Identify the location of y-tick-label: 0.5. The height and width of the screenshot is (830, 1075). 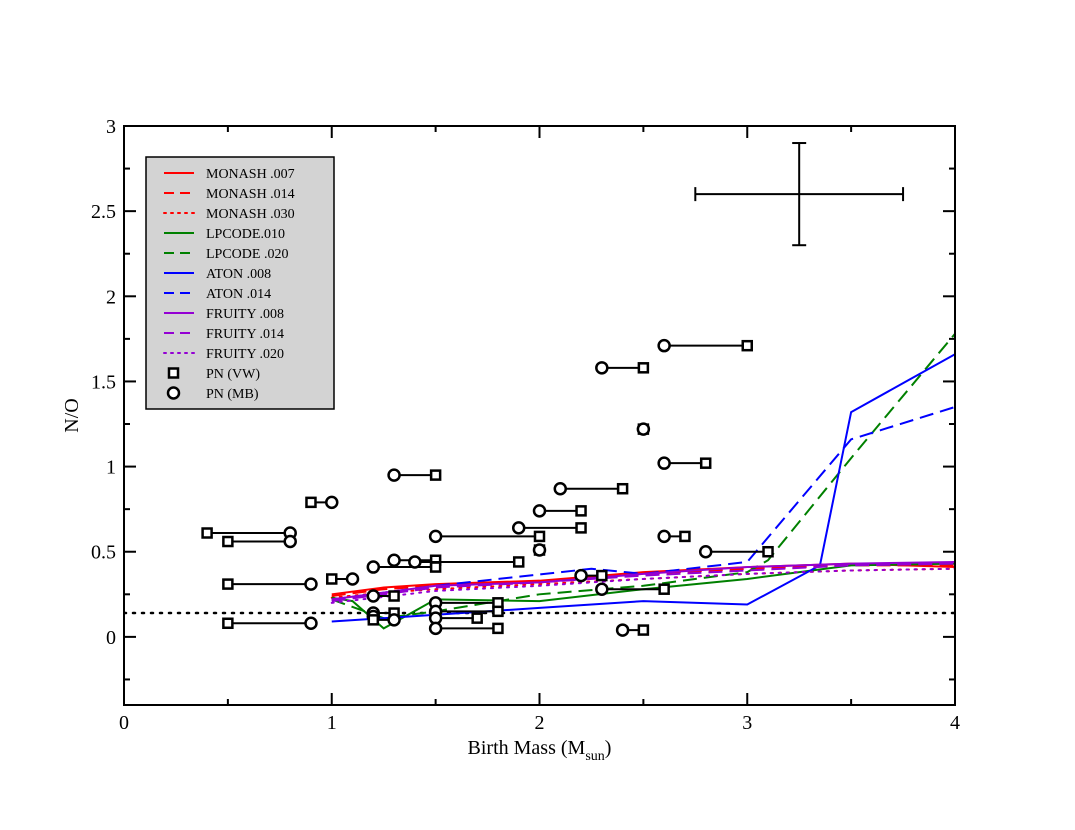
(103, 553).